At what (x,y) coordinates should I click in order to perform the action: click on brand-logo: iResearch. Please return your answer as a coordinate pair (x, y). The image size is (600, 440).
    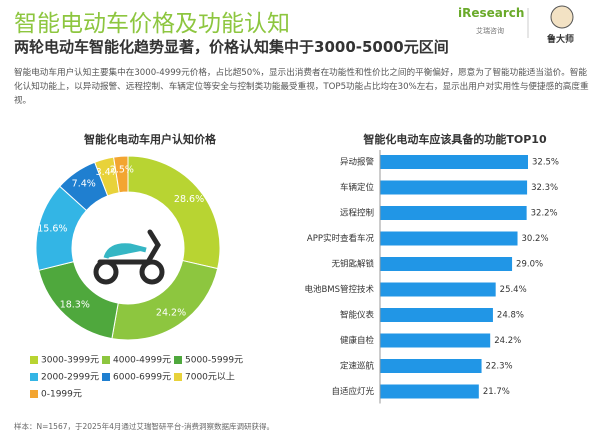
    Looking at the image, I should click on (491, 13).